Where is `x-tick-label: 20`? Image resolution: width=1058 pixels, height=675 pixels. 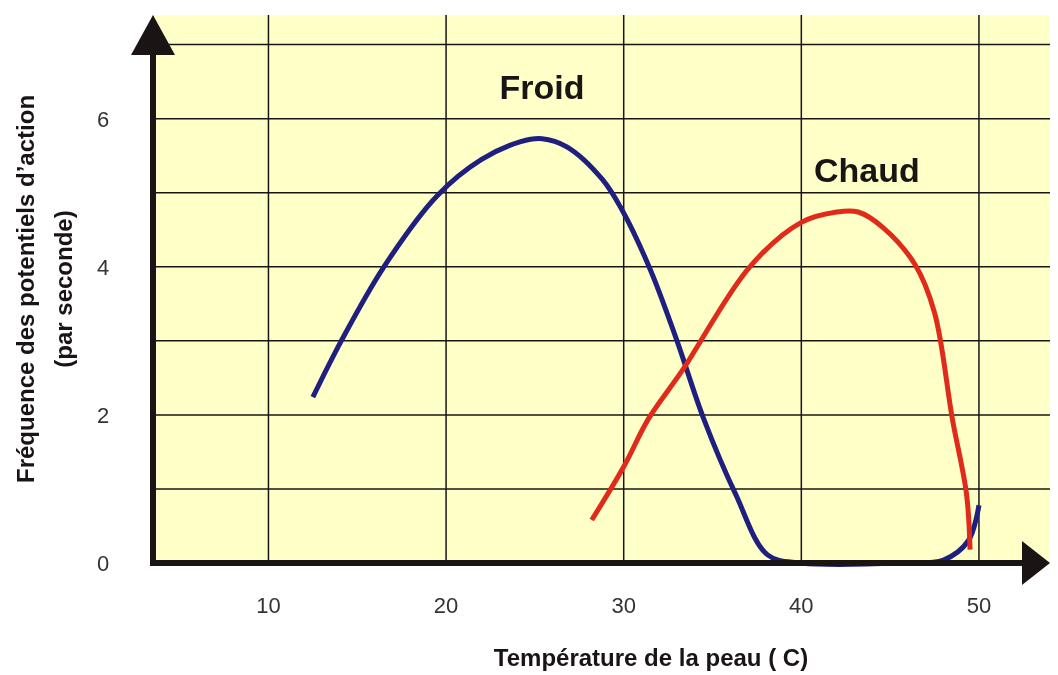 x-tick-label: 20 is located at coordinates (446, 605).